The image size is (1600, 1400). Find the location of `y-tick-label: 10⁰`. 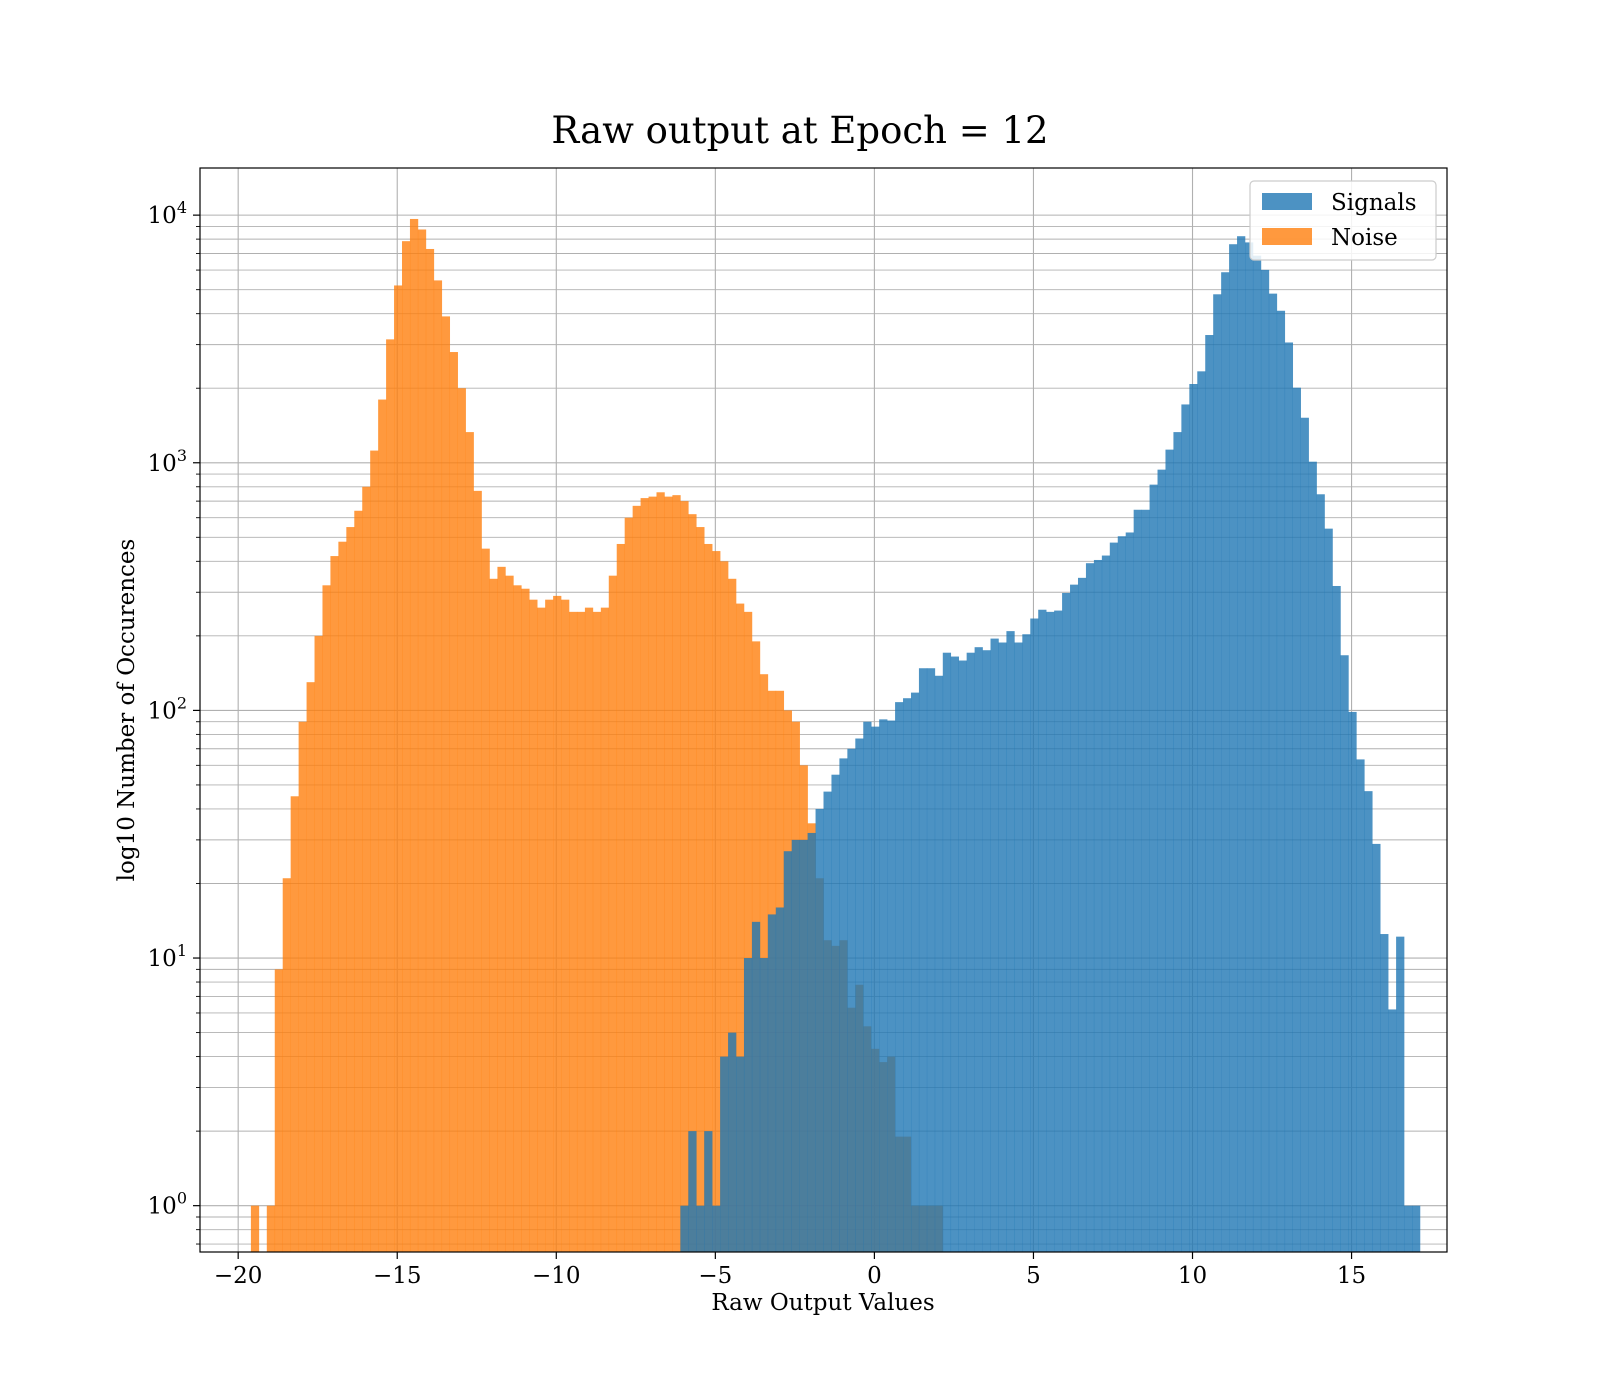

y-tick-label: 10⁰ is located at coordinates (167, 1204).